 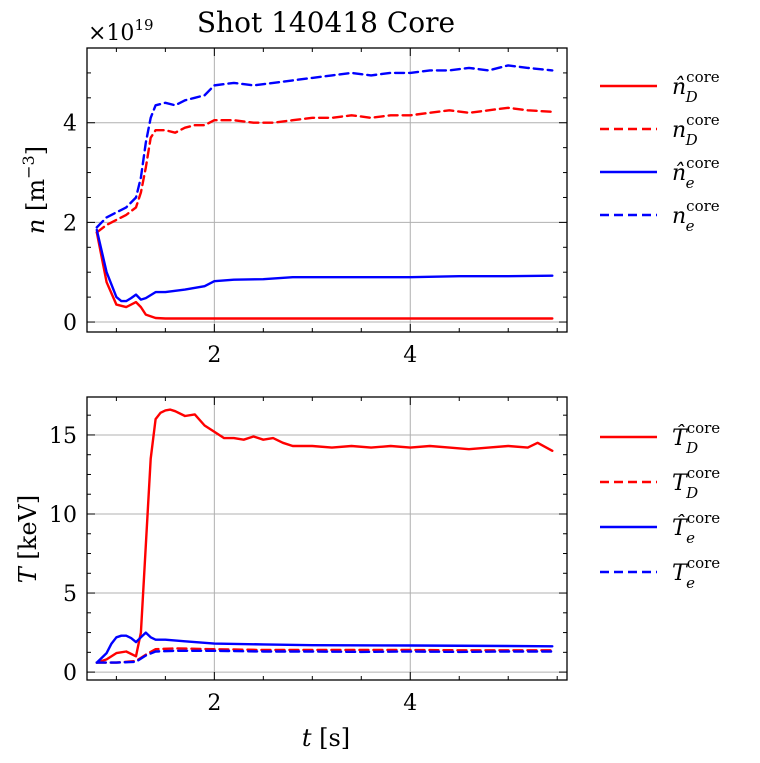 What do you see at coordinates (696, 216) in the screenshot?
I see `density-legend-label-4: ncore e` at bounding box center [696, 216].